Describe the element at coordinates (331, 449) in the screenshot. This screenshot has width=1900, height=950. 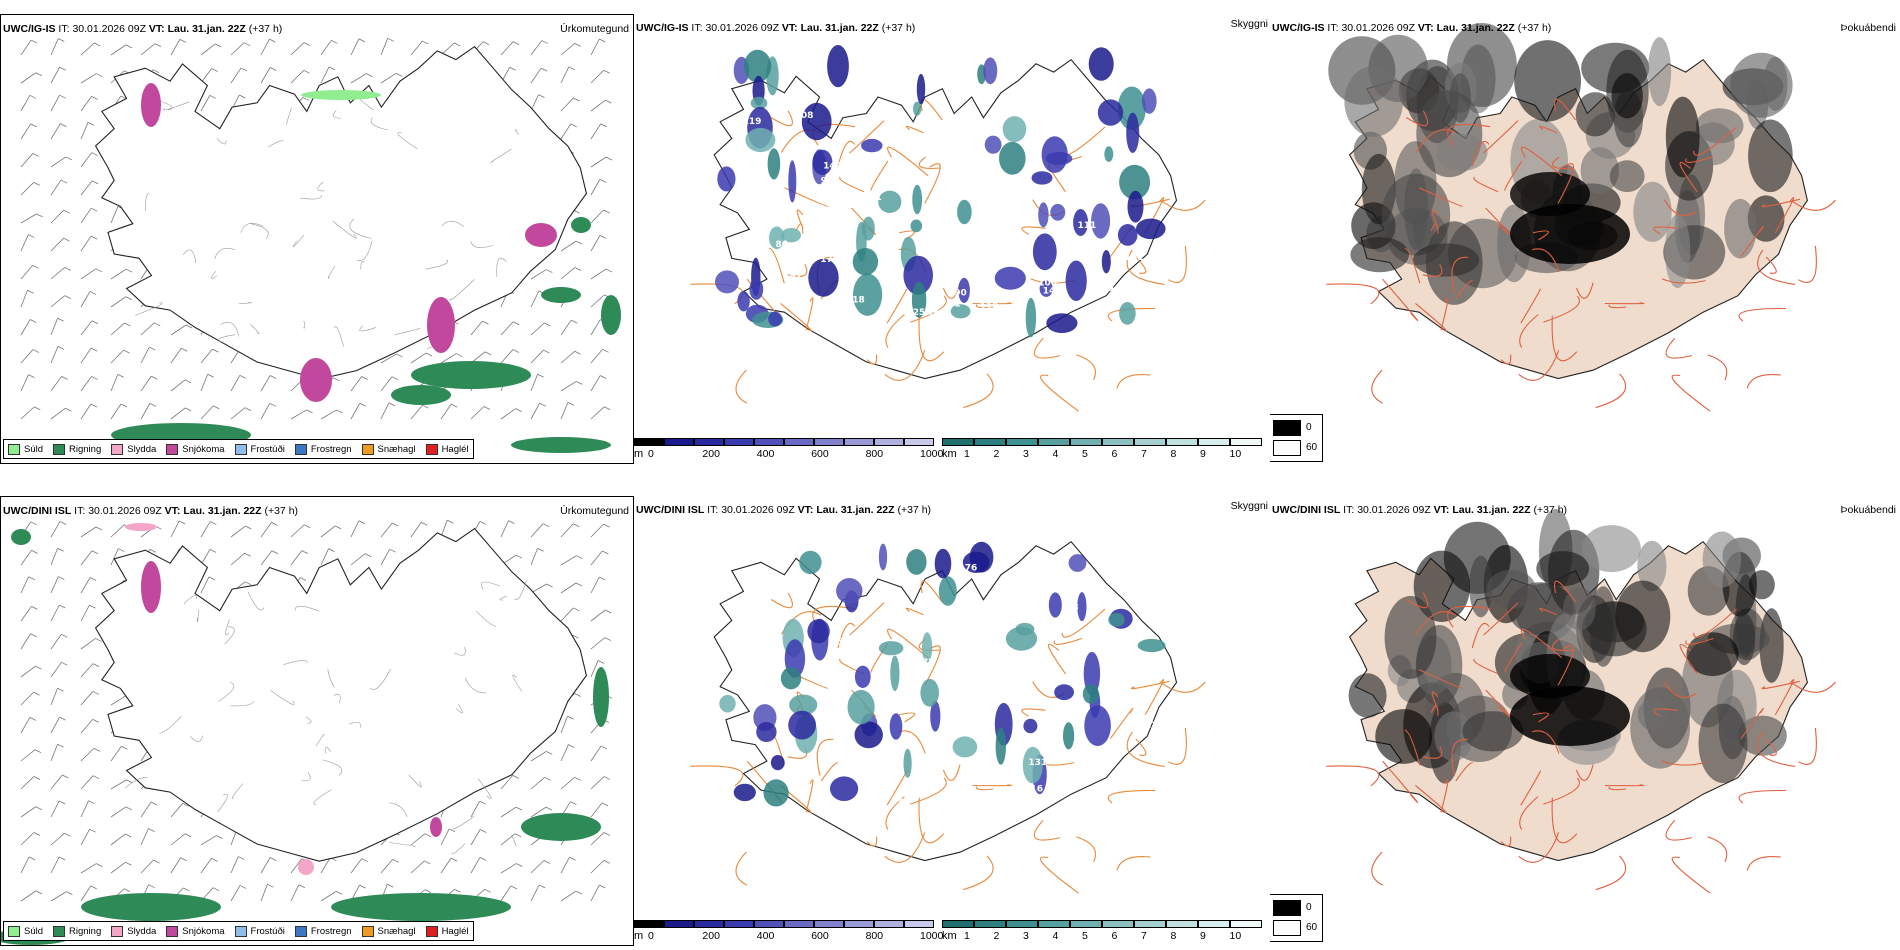
I see `precip-legend-label: Frostregn` at that location.